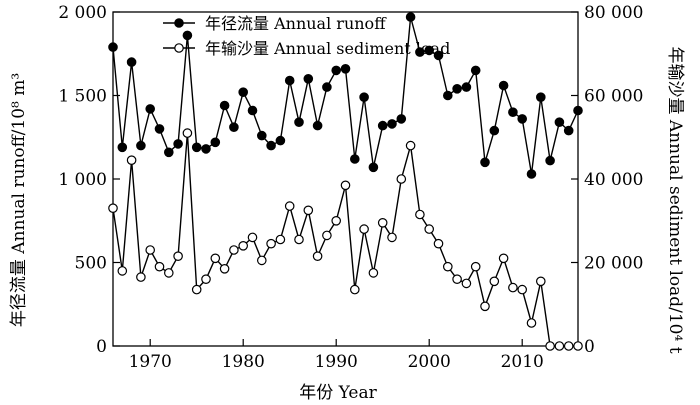 This screenshot has width=700, height=405. I want to click on y-left-tick-label: 1 500, so click(82, 97).